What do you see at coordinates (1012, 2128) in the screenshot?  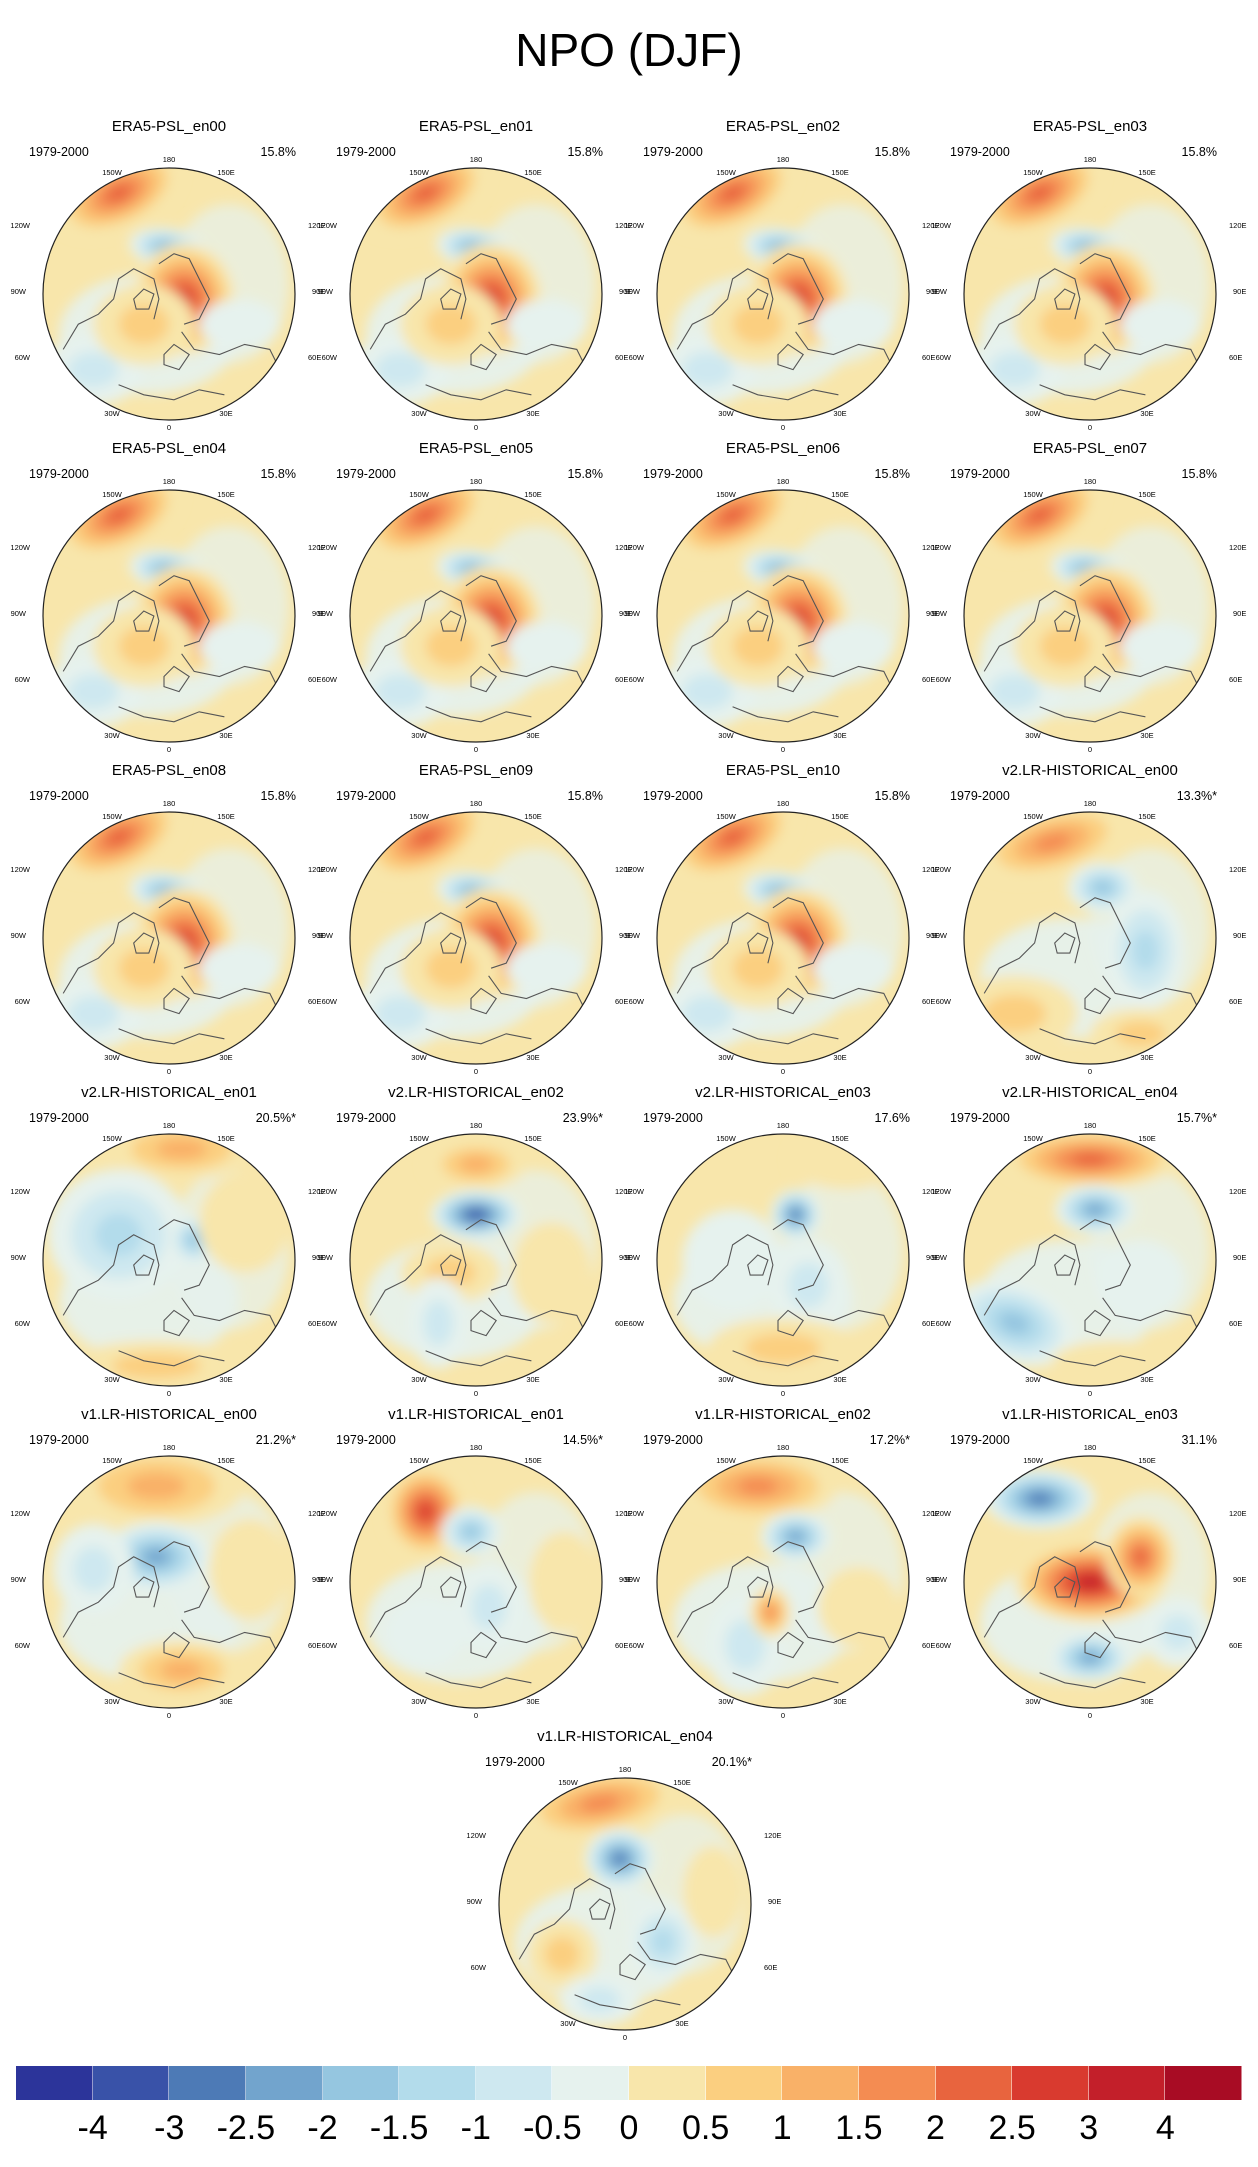 I see `colorbar-tick-label: 2.5` at bounding box center [1012, 2128].